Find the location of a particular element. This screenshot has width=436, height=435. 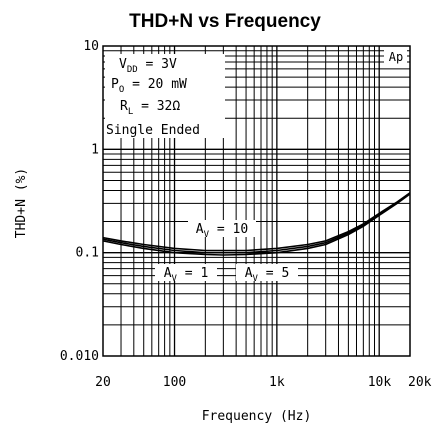

x-tick-label: 1k is located at coordinates (277, 382).